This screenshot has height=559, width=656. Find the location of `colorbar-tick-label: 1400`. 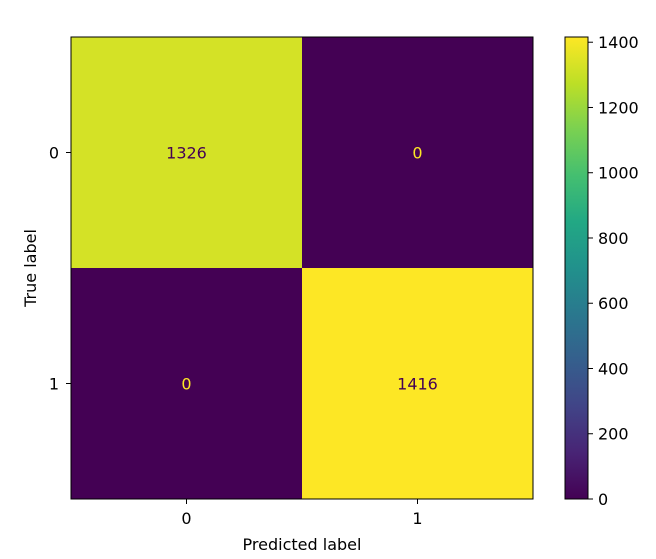

colorbar-tick-label: 1400 is located at coordinates (618, 42).